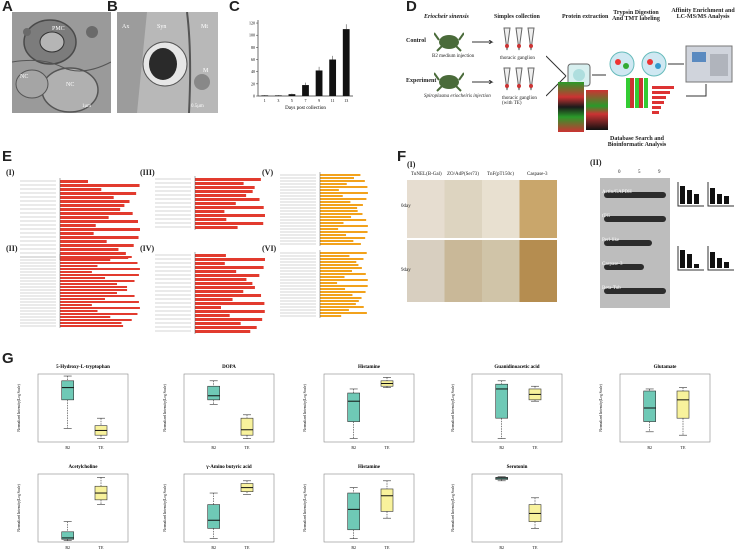  Describe the element at coordinates (449, 82) in the screenshot. I see `crab-icon-experiment` at that location.